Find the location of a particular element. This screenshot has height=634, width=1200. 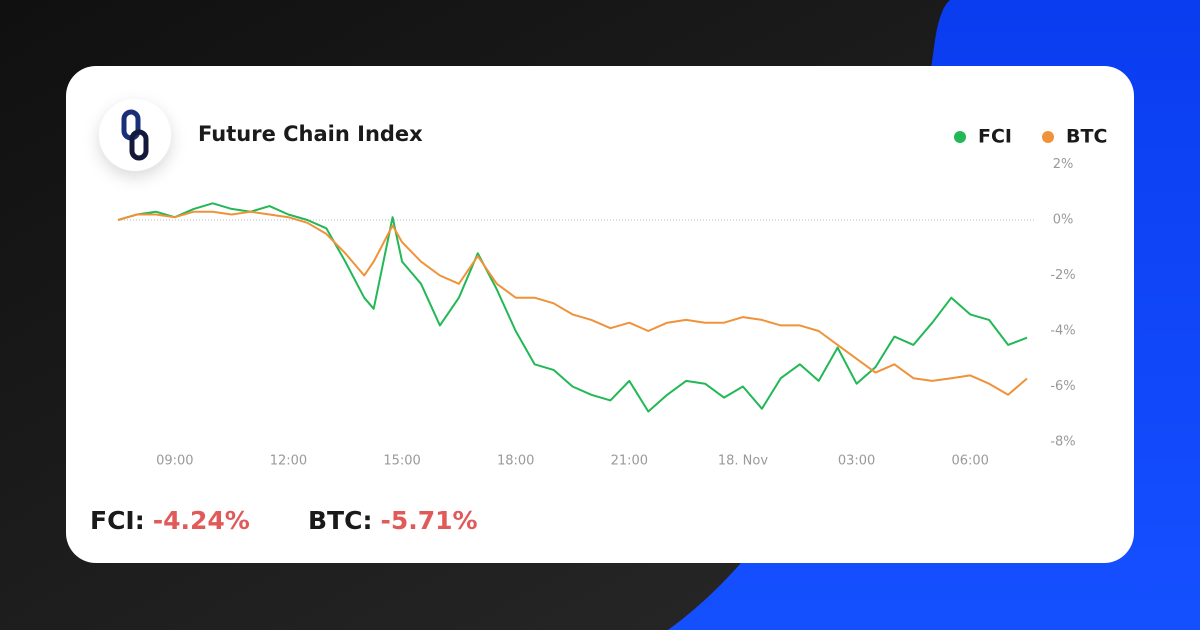

summary-label: FCI: is located at coordinates (117, 520).